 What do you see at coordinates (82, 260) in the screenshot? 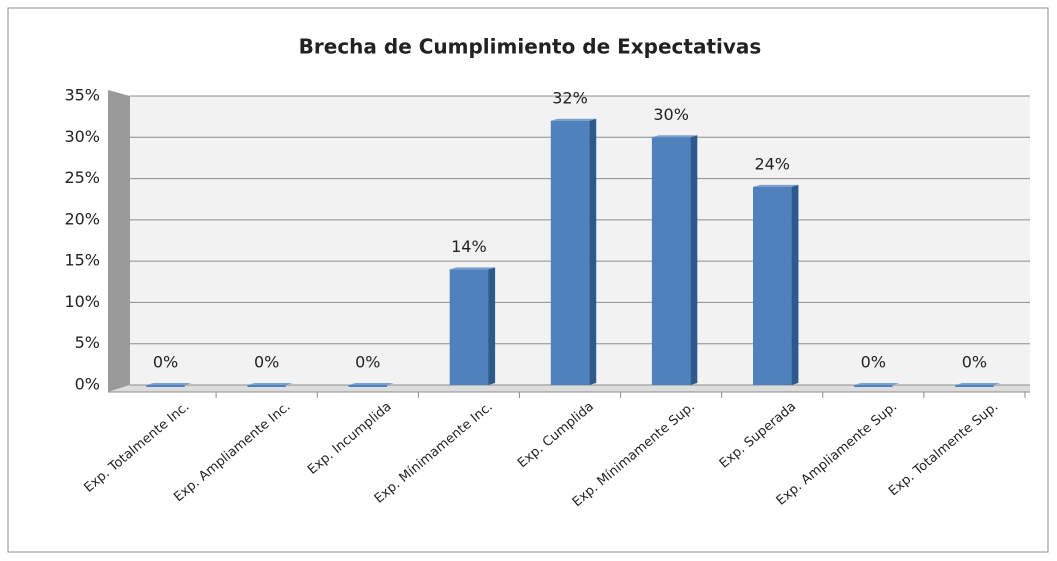
I see `y-tick-label: 15%` at bounding box center [82, 260].